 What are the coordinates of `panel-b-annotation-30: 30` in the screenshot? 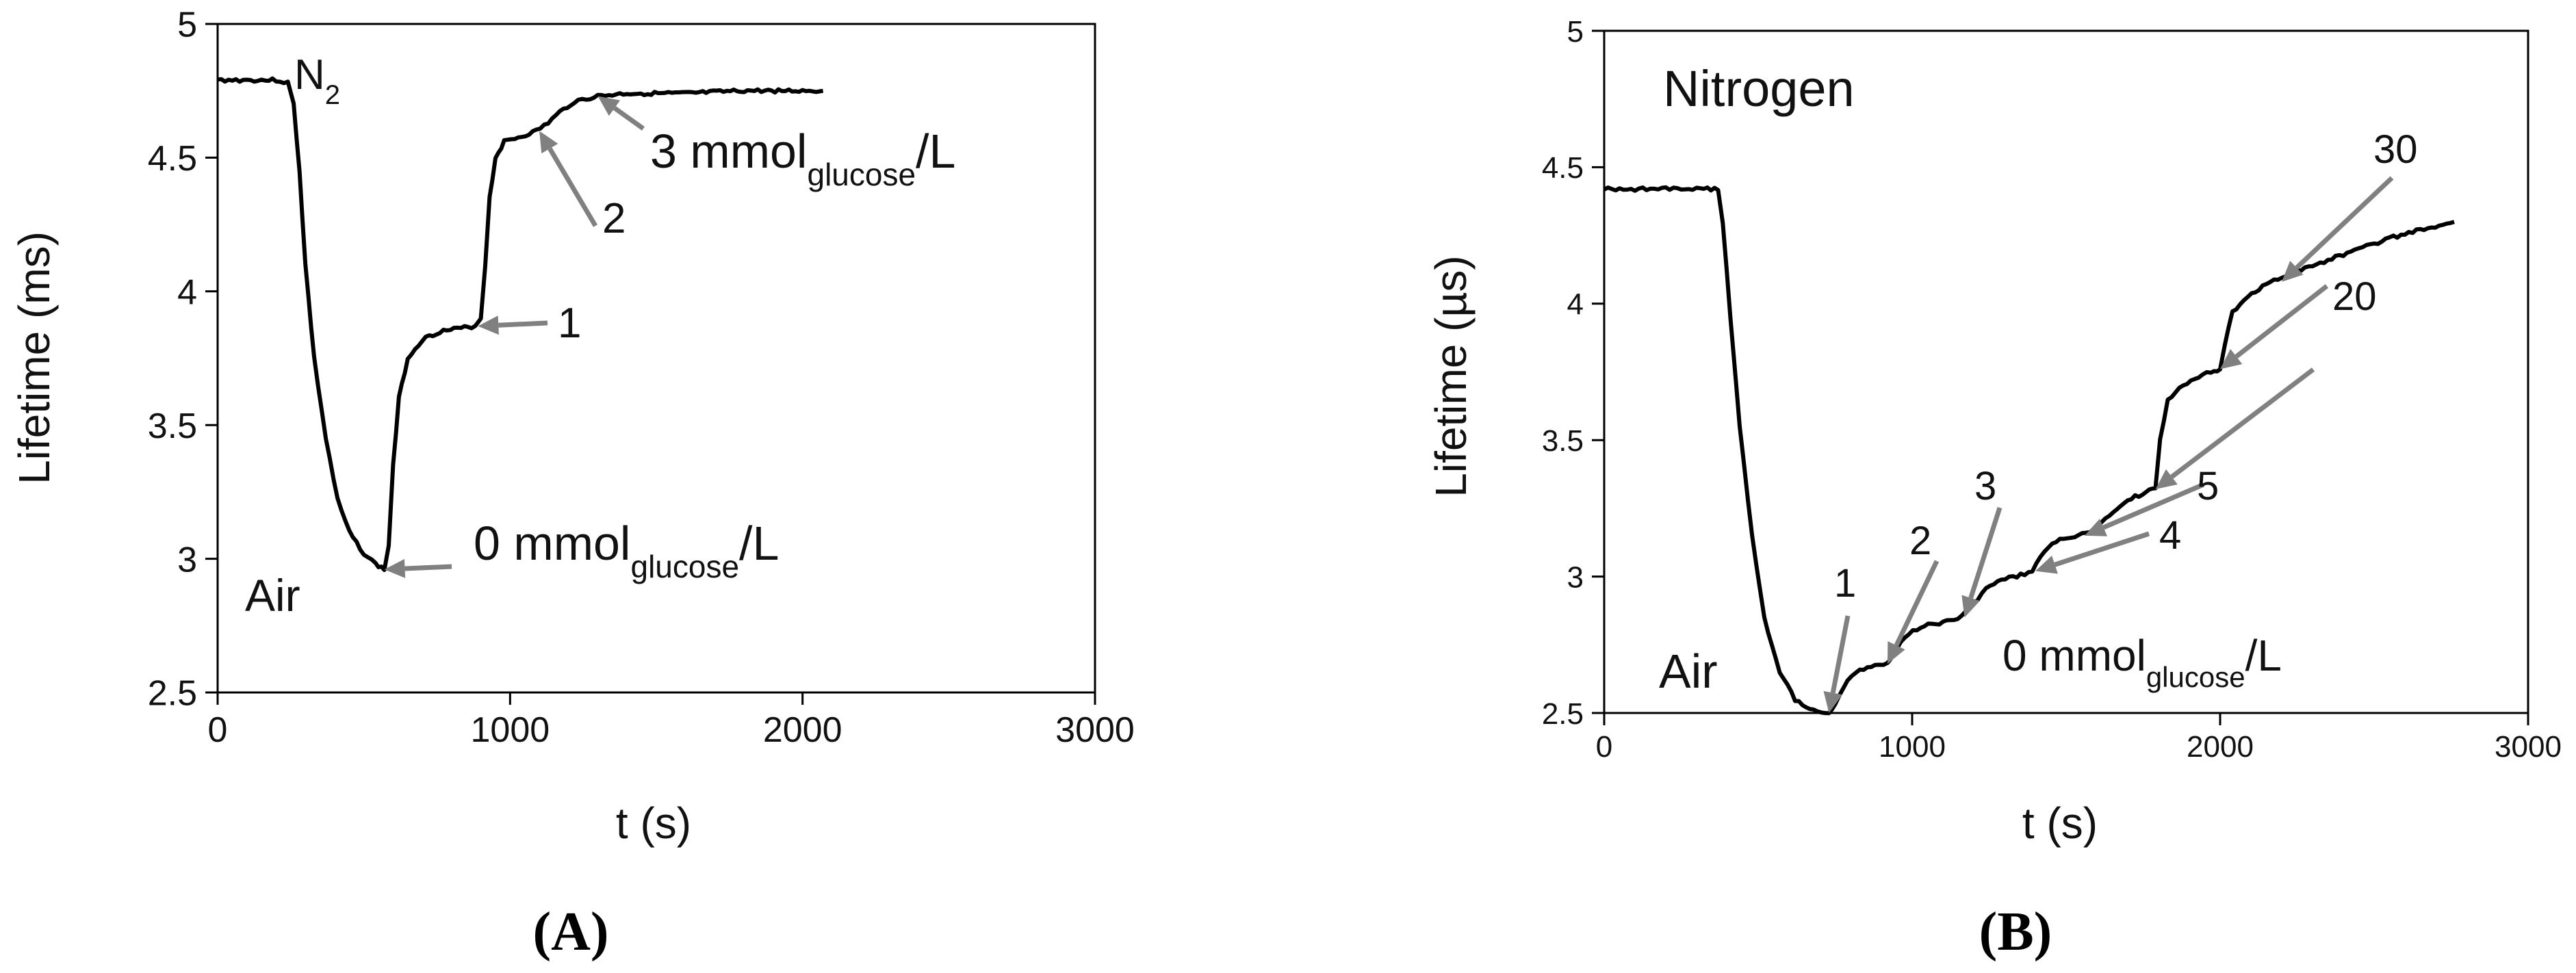 It's located at (2395, 149).